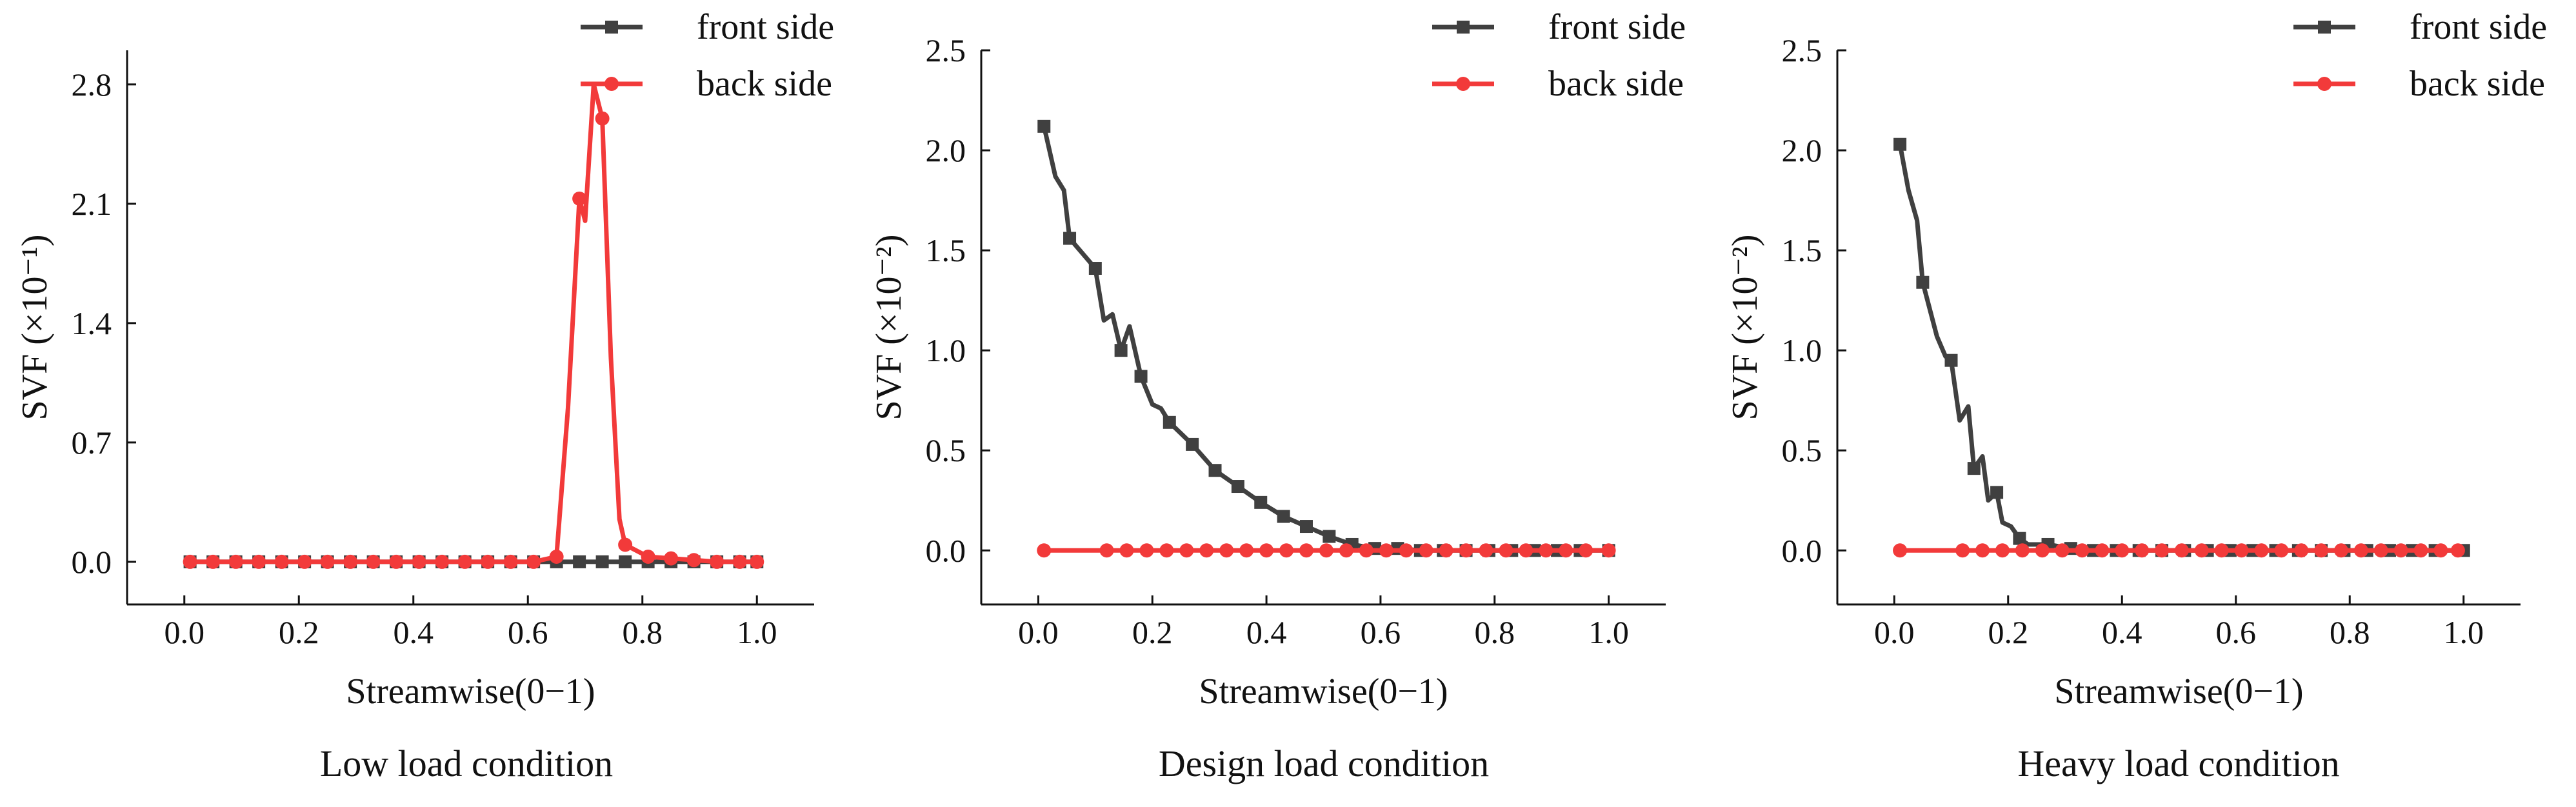 This screenshot has height=807, width=2576. Describe the element at coordinates (2236, 632) in the screenshot. I see `x-tick-label: 0.6` at that location.